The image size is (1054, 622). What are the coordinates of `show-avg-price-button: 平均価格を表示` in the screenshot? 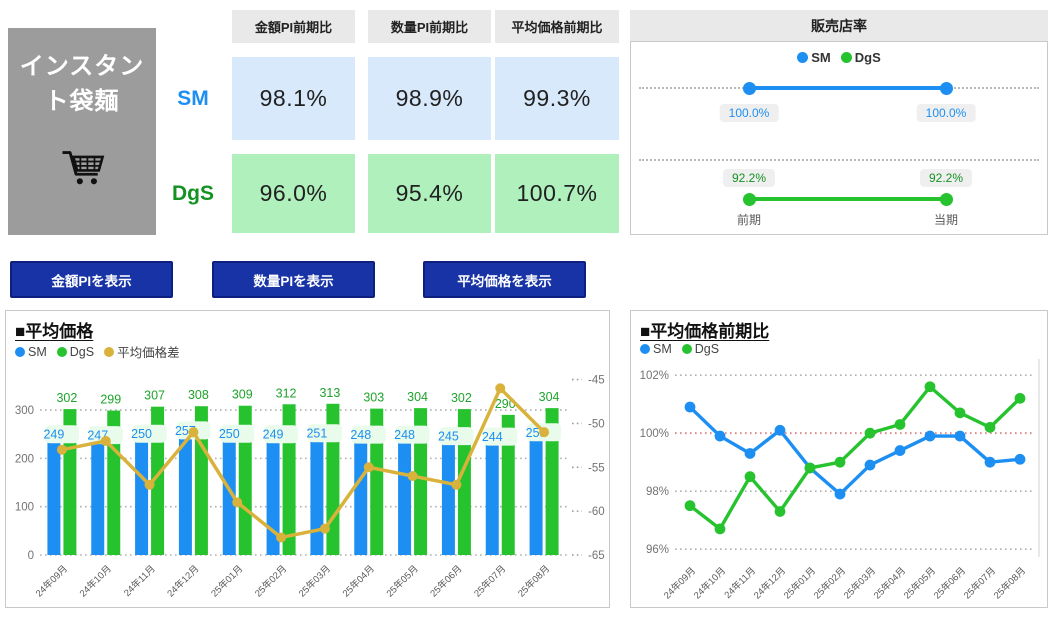 It's located at (504, 279).